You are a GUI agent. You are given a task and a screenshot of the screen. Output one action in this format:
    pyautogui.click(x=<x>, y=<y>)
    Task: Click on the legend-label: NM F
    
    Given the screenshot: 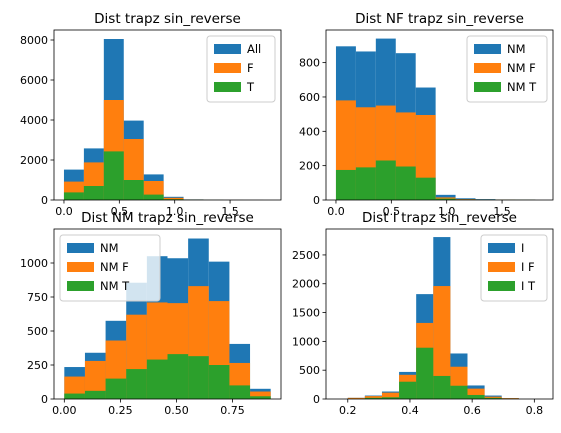 What is the action you would take?
    pyautogui.click(x=114, y=267)
    